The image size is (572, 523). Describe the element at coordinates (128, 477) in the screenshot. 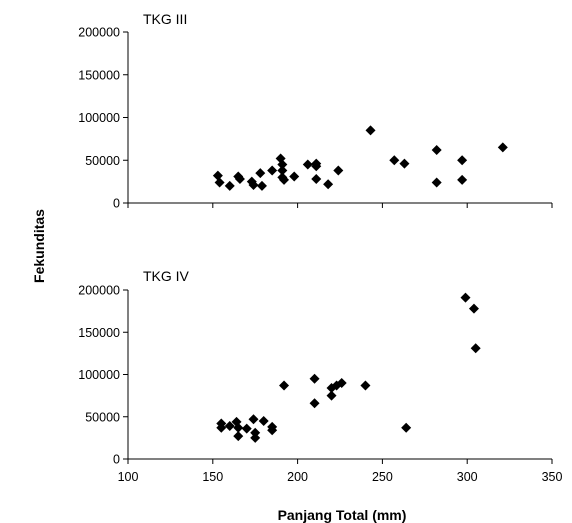

I see `x-tick-label: 100` at that location.